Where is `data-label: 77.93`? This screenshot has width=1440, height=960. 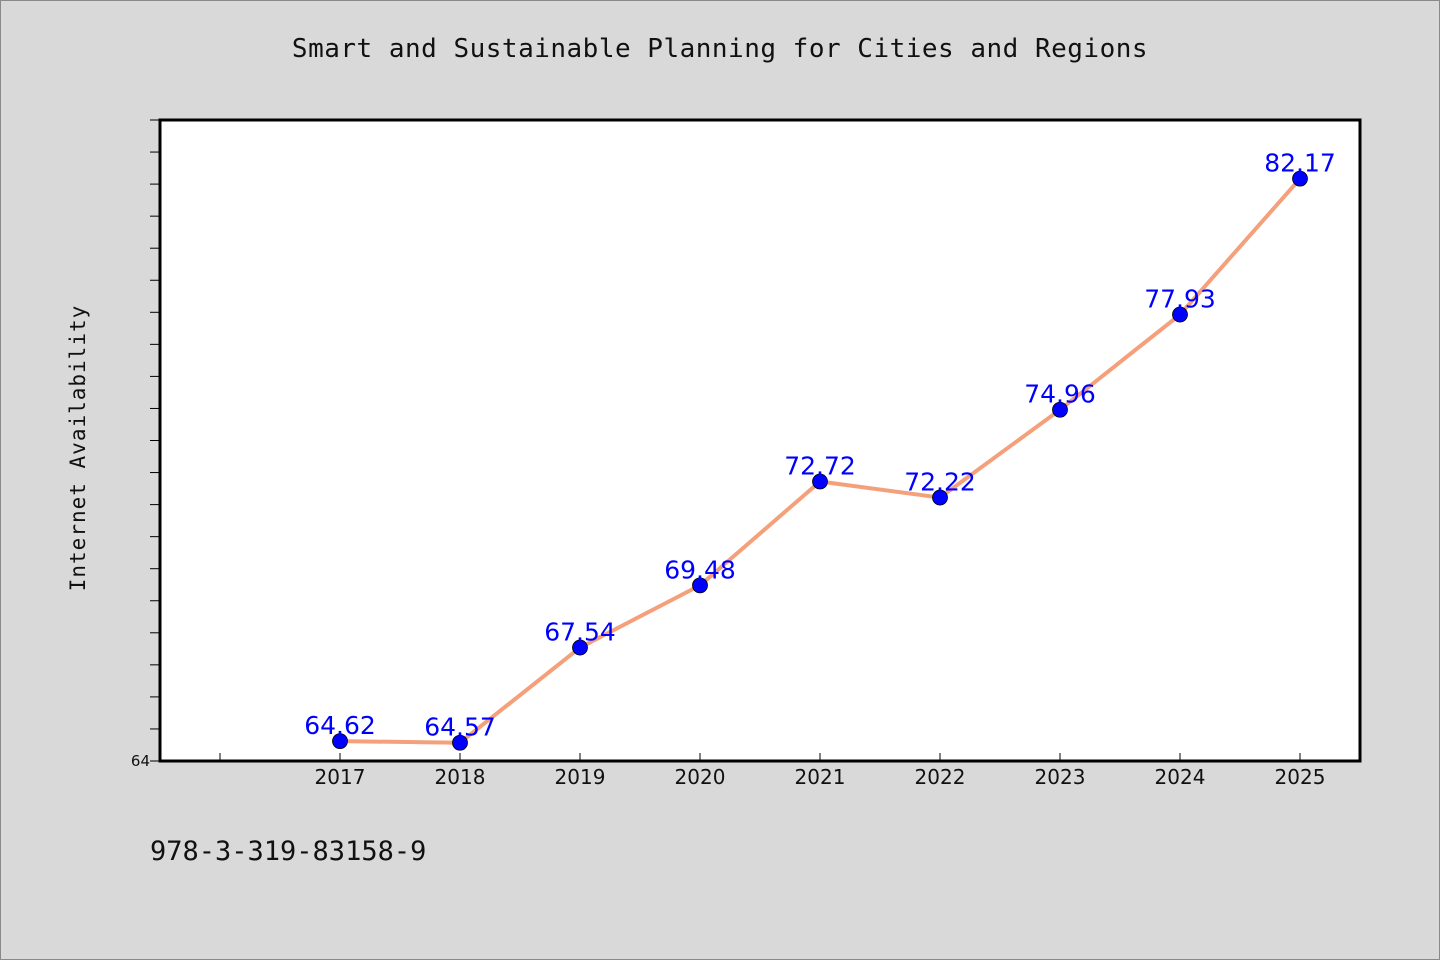 data-label: 77.93 is located at coordinates (1180, 299).